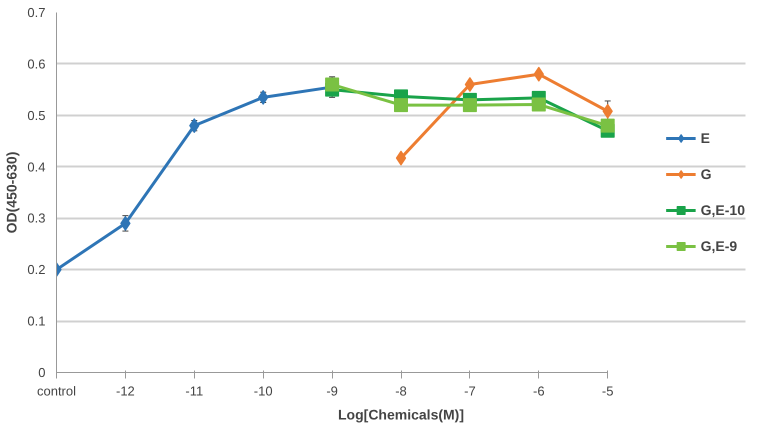  I want to click on x-tick-label: -8, so click(401, 391).